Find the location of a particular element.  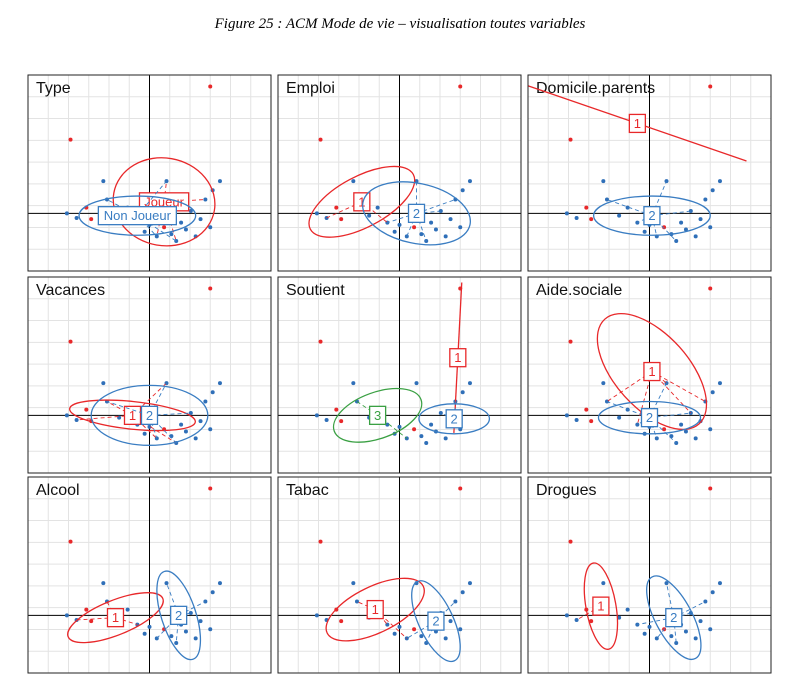

facet-panel: Soutient 1 2 3 is located at coordinates (399, 375).